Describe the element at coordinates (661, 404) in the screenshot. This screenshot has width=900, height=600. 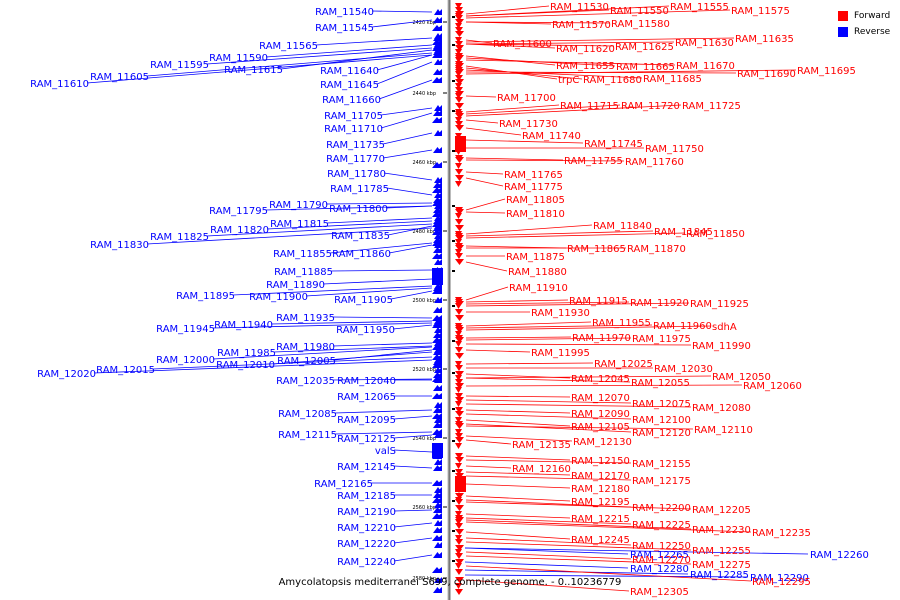
I see `forward-gene-label: RAM_12075` at that location.